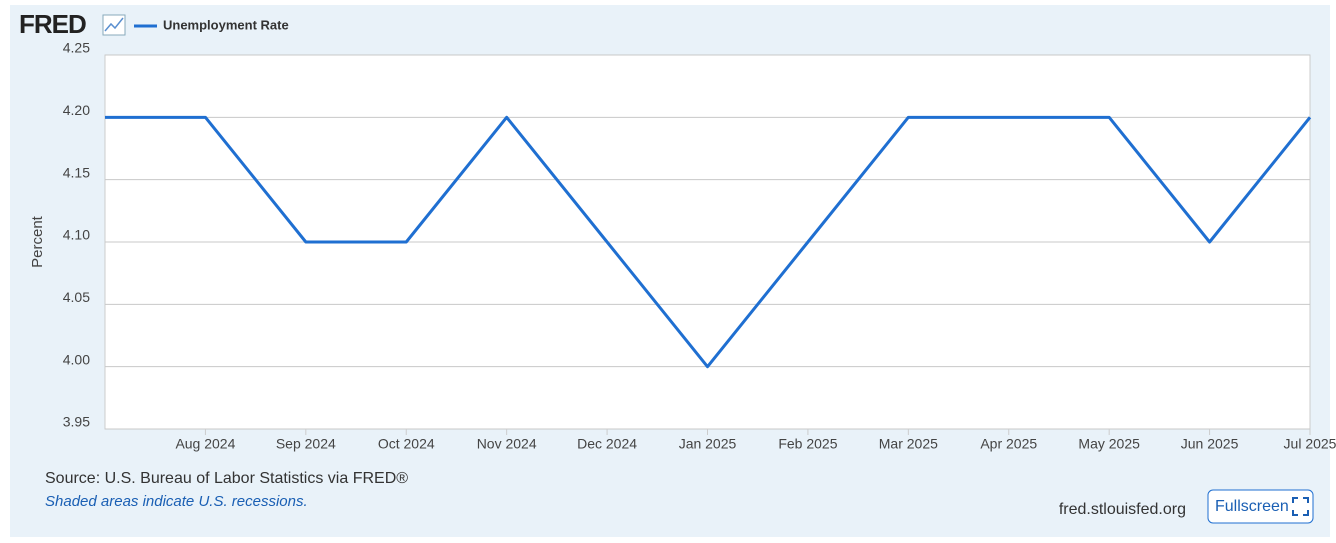 The image size is (1336, 543). Describe the element at coordinates (306, 444) in the screenshot. I see `x-tick-label: Sep 2024` at that location.